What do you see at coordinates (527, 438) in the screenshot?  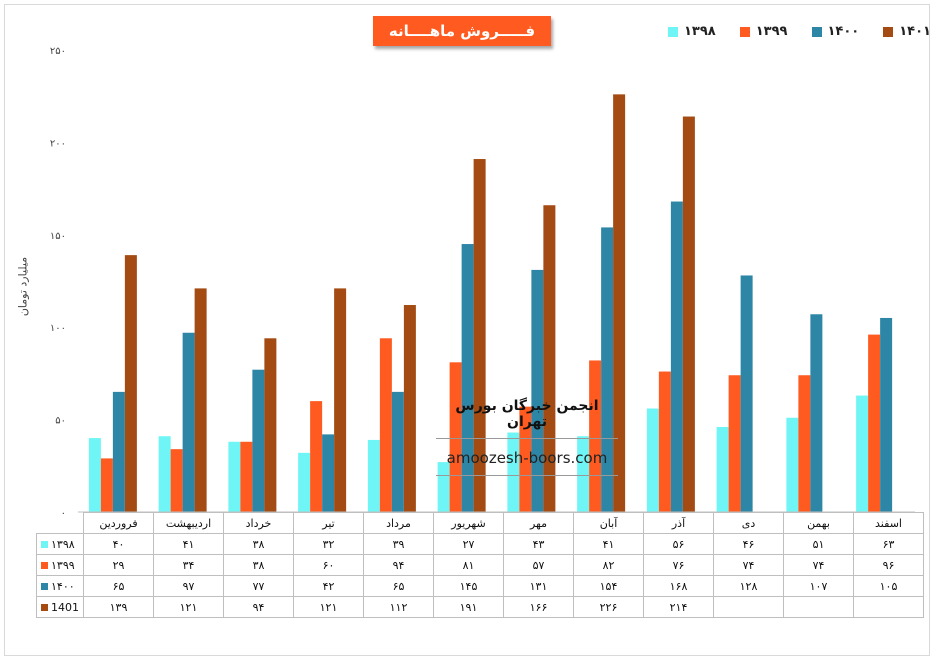 I see `watermark-rule-top` at bounding box center [527, 438].